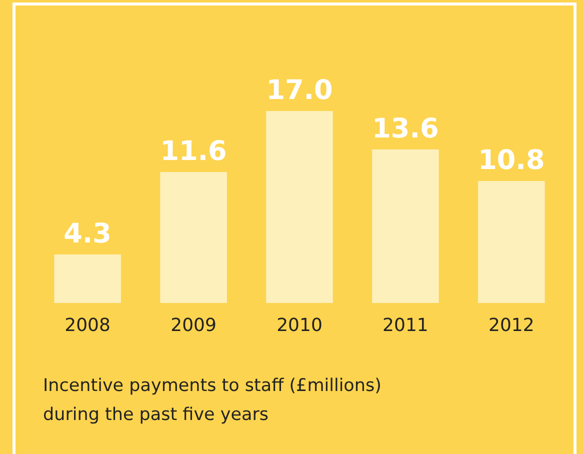 Image resolution: width=583 pixels, height=454 pixels. I want to click on x-tick-label: 2009, so click(193, 325).